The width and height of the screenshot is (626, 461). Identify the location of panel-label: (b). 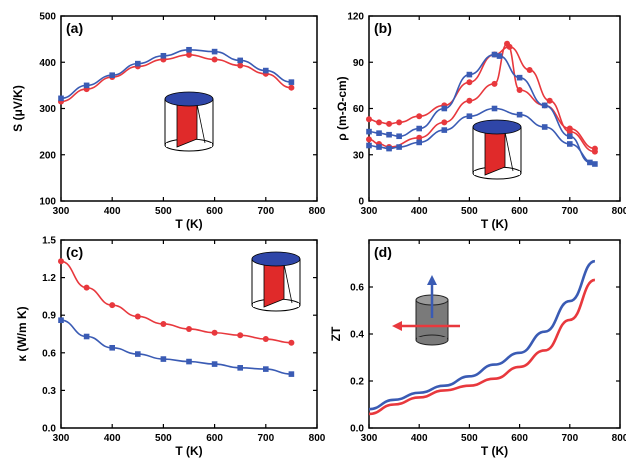
(383, 28).